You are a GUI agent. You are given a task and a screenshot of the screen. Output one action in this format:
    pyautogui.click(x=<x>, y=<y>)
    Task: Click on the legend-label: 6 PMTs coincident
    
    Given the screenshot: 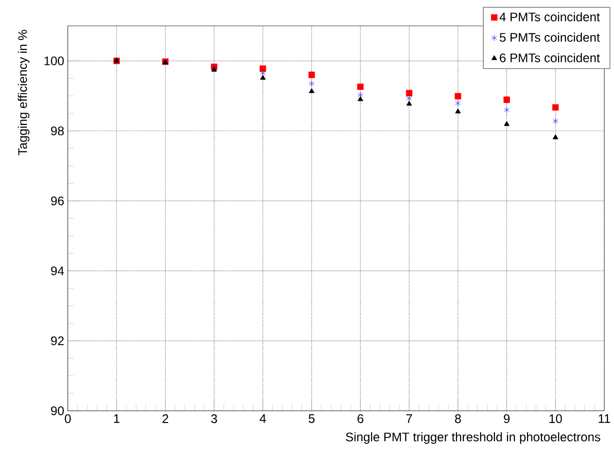 What is the action you would take?
    pyautogui.click(x=550, y=57)
    